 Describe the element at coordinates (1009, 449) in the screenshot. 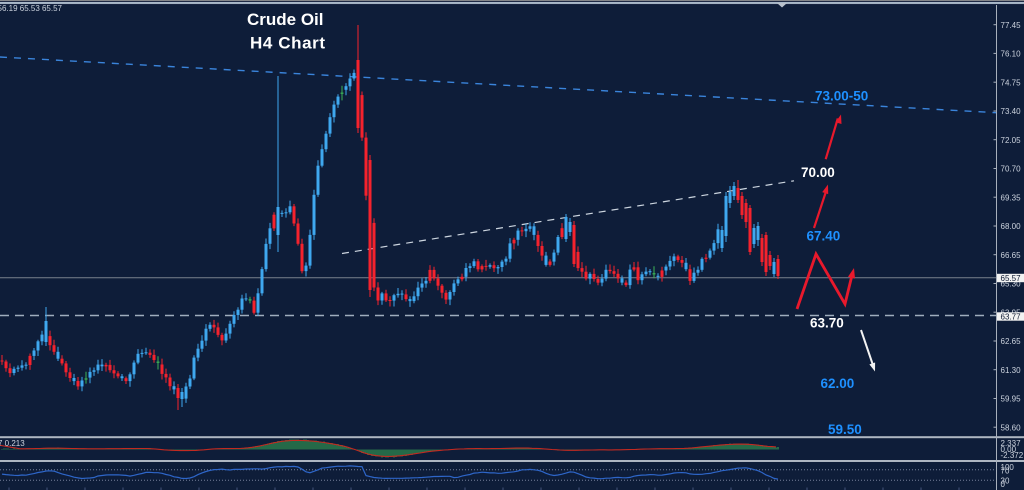

I see `svg-text: 0.00` at that location.